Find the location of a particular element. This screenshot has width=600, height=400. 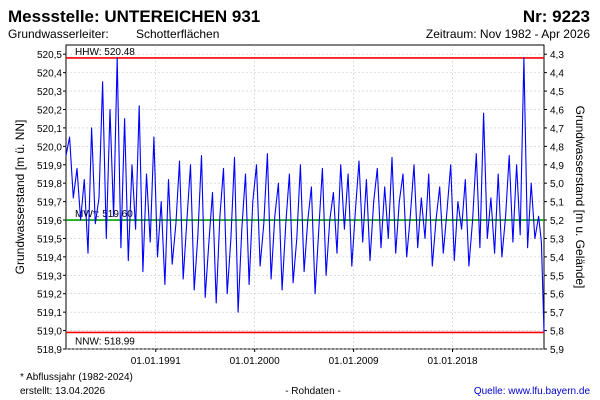

y-tick-label: 520,4 is located at coordinates (49, 74).